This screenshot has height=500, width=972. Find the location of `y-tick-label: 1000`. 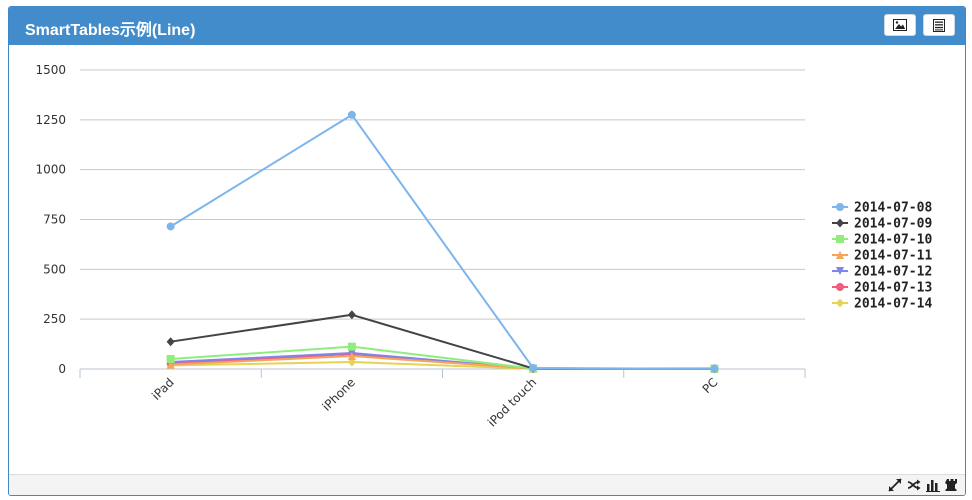

y-tick-label: 1000 is located at coordinates (50, 170).